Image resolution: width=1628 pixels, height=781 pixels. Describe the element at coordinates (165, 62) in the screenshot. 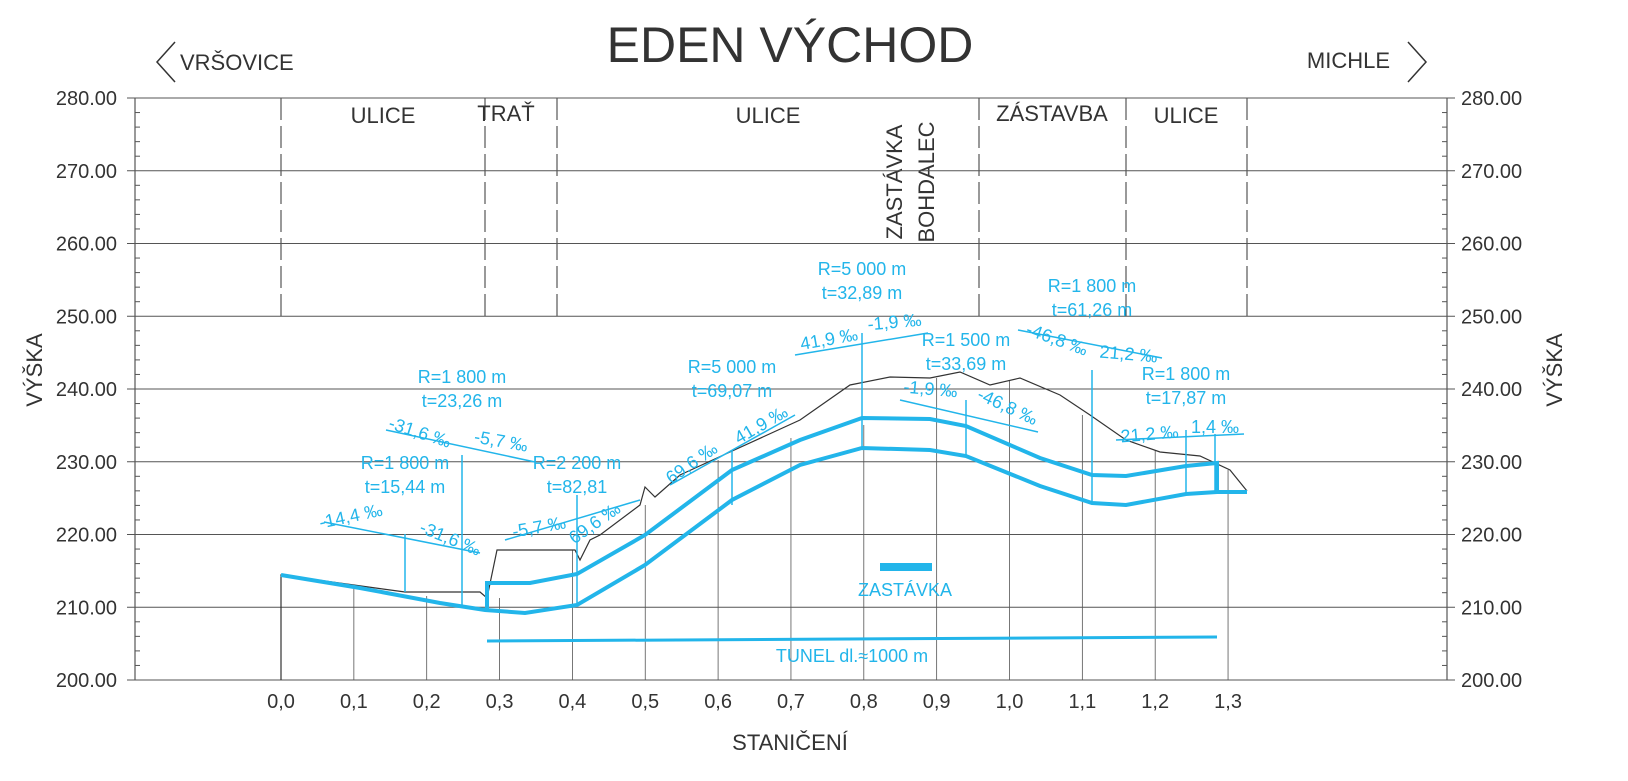

I see `arrow-left` at that location.